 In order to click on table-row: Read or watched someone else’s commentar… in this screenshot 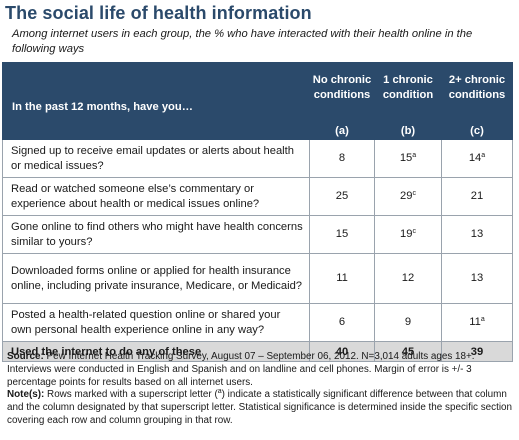, I will do `click(257, 196)`.